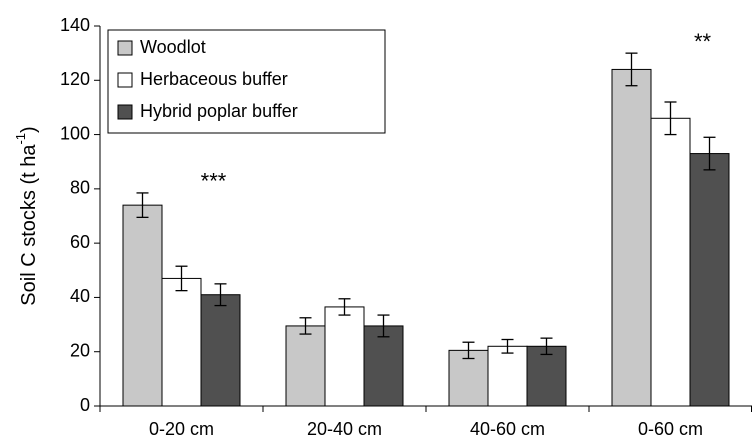  Describe the element at coordinates (80, 242) in the screenshot. I see `y-tick-label: 60` at that location.